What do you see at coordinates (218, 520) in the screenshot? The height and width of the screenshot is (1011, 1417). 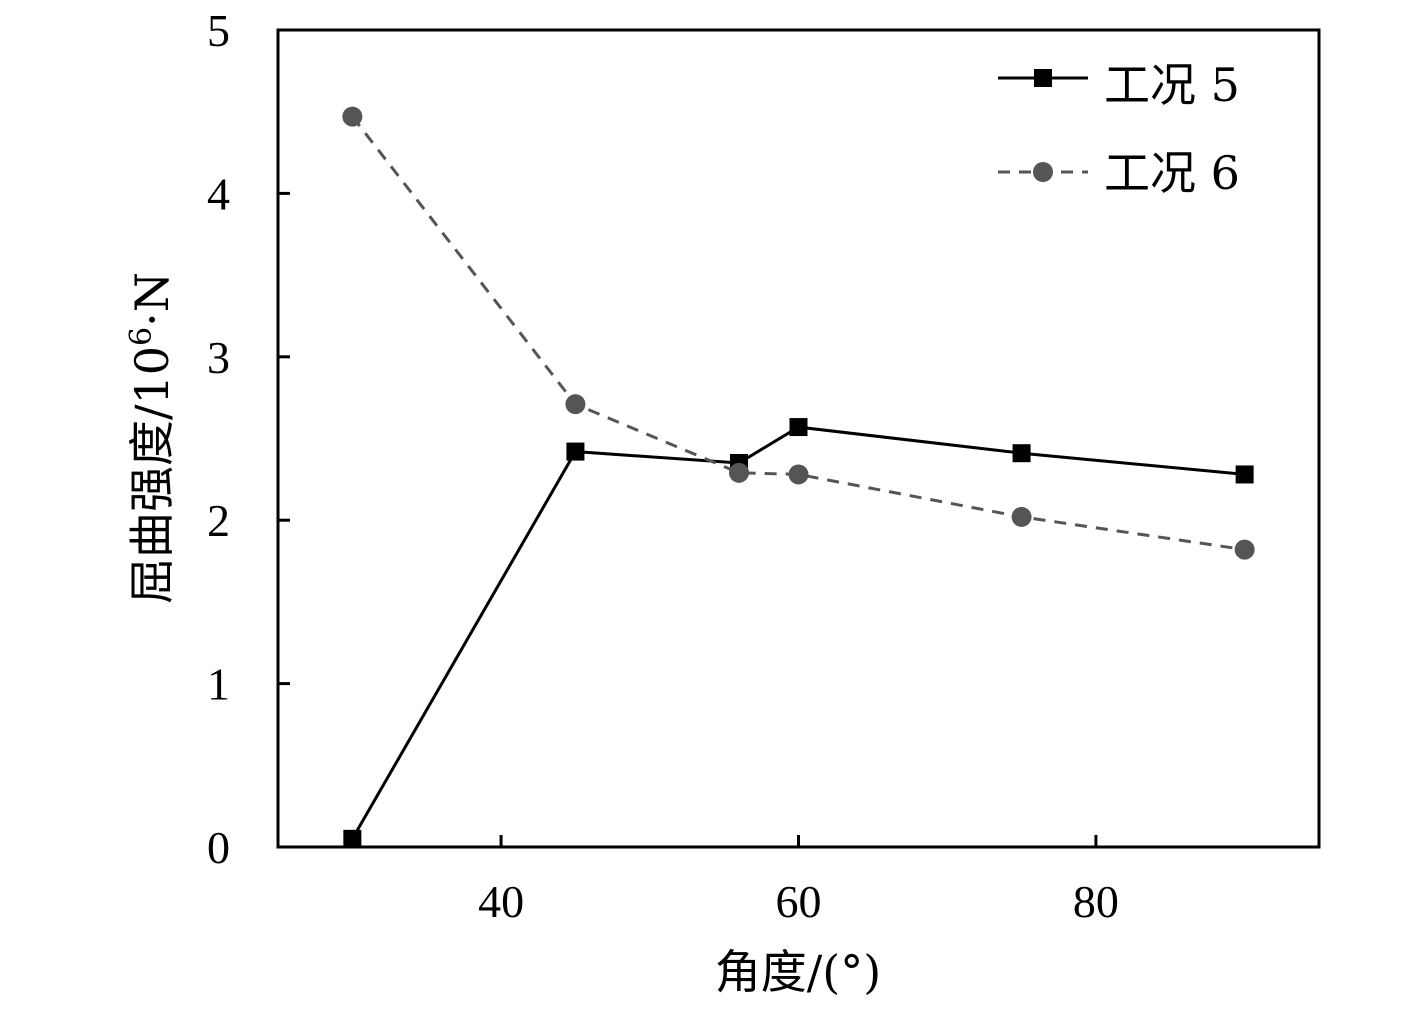 I see `y-tick-label: 2` at bounding box center [218, 520].